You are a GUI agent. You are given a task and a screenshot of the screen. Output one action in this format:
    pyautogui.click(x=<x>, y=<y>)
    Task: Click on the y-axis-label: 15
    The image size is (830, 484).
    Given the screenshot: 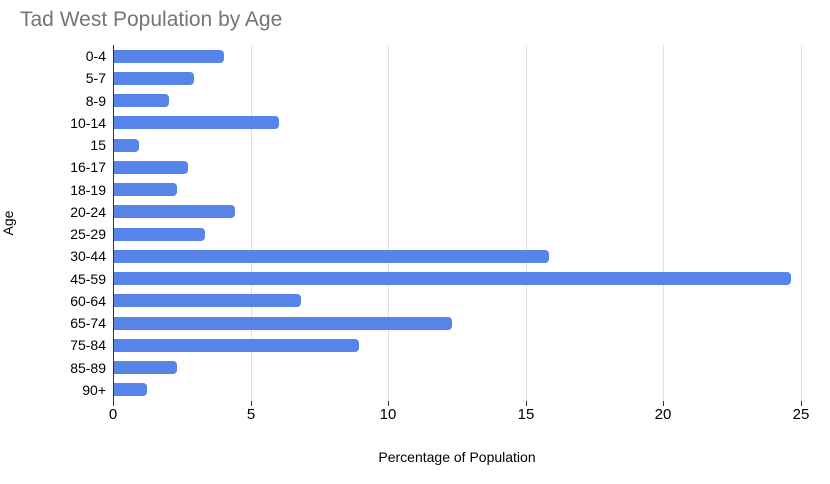 What is the action you would take?
    pyautogui.click(x=98, y=145)
    